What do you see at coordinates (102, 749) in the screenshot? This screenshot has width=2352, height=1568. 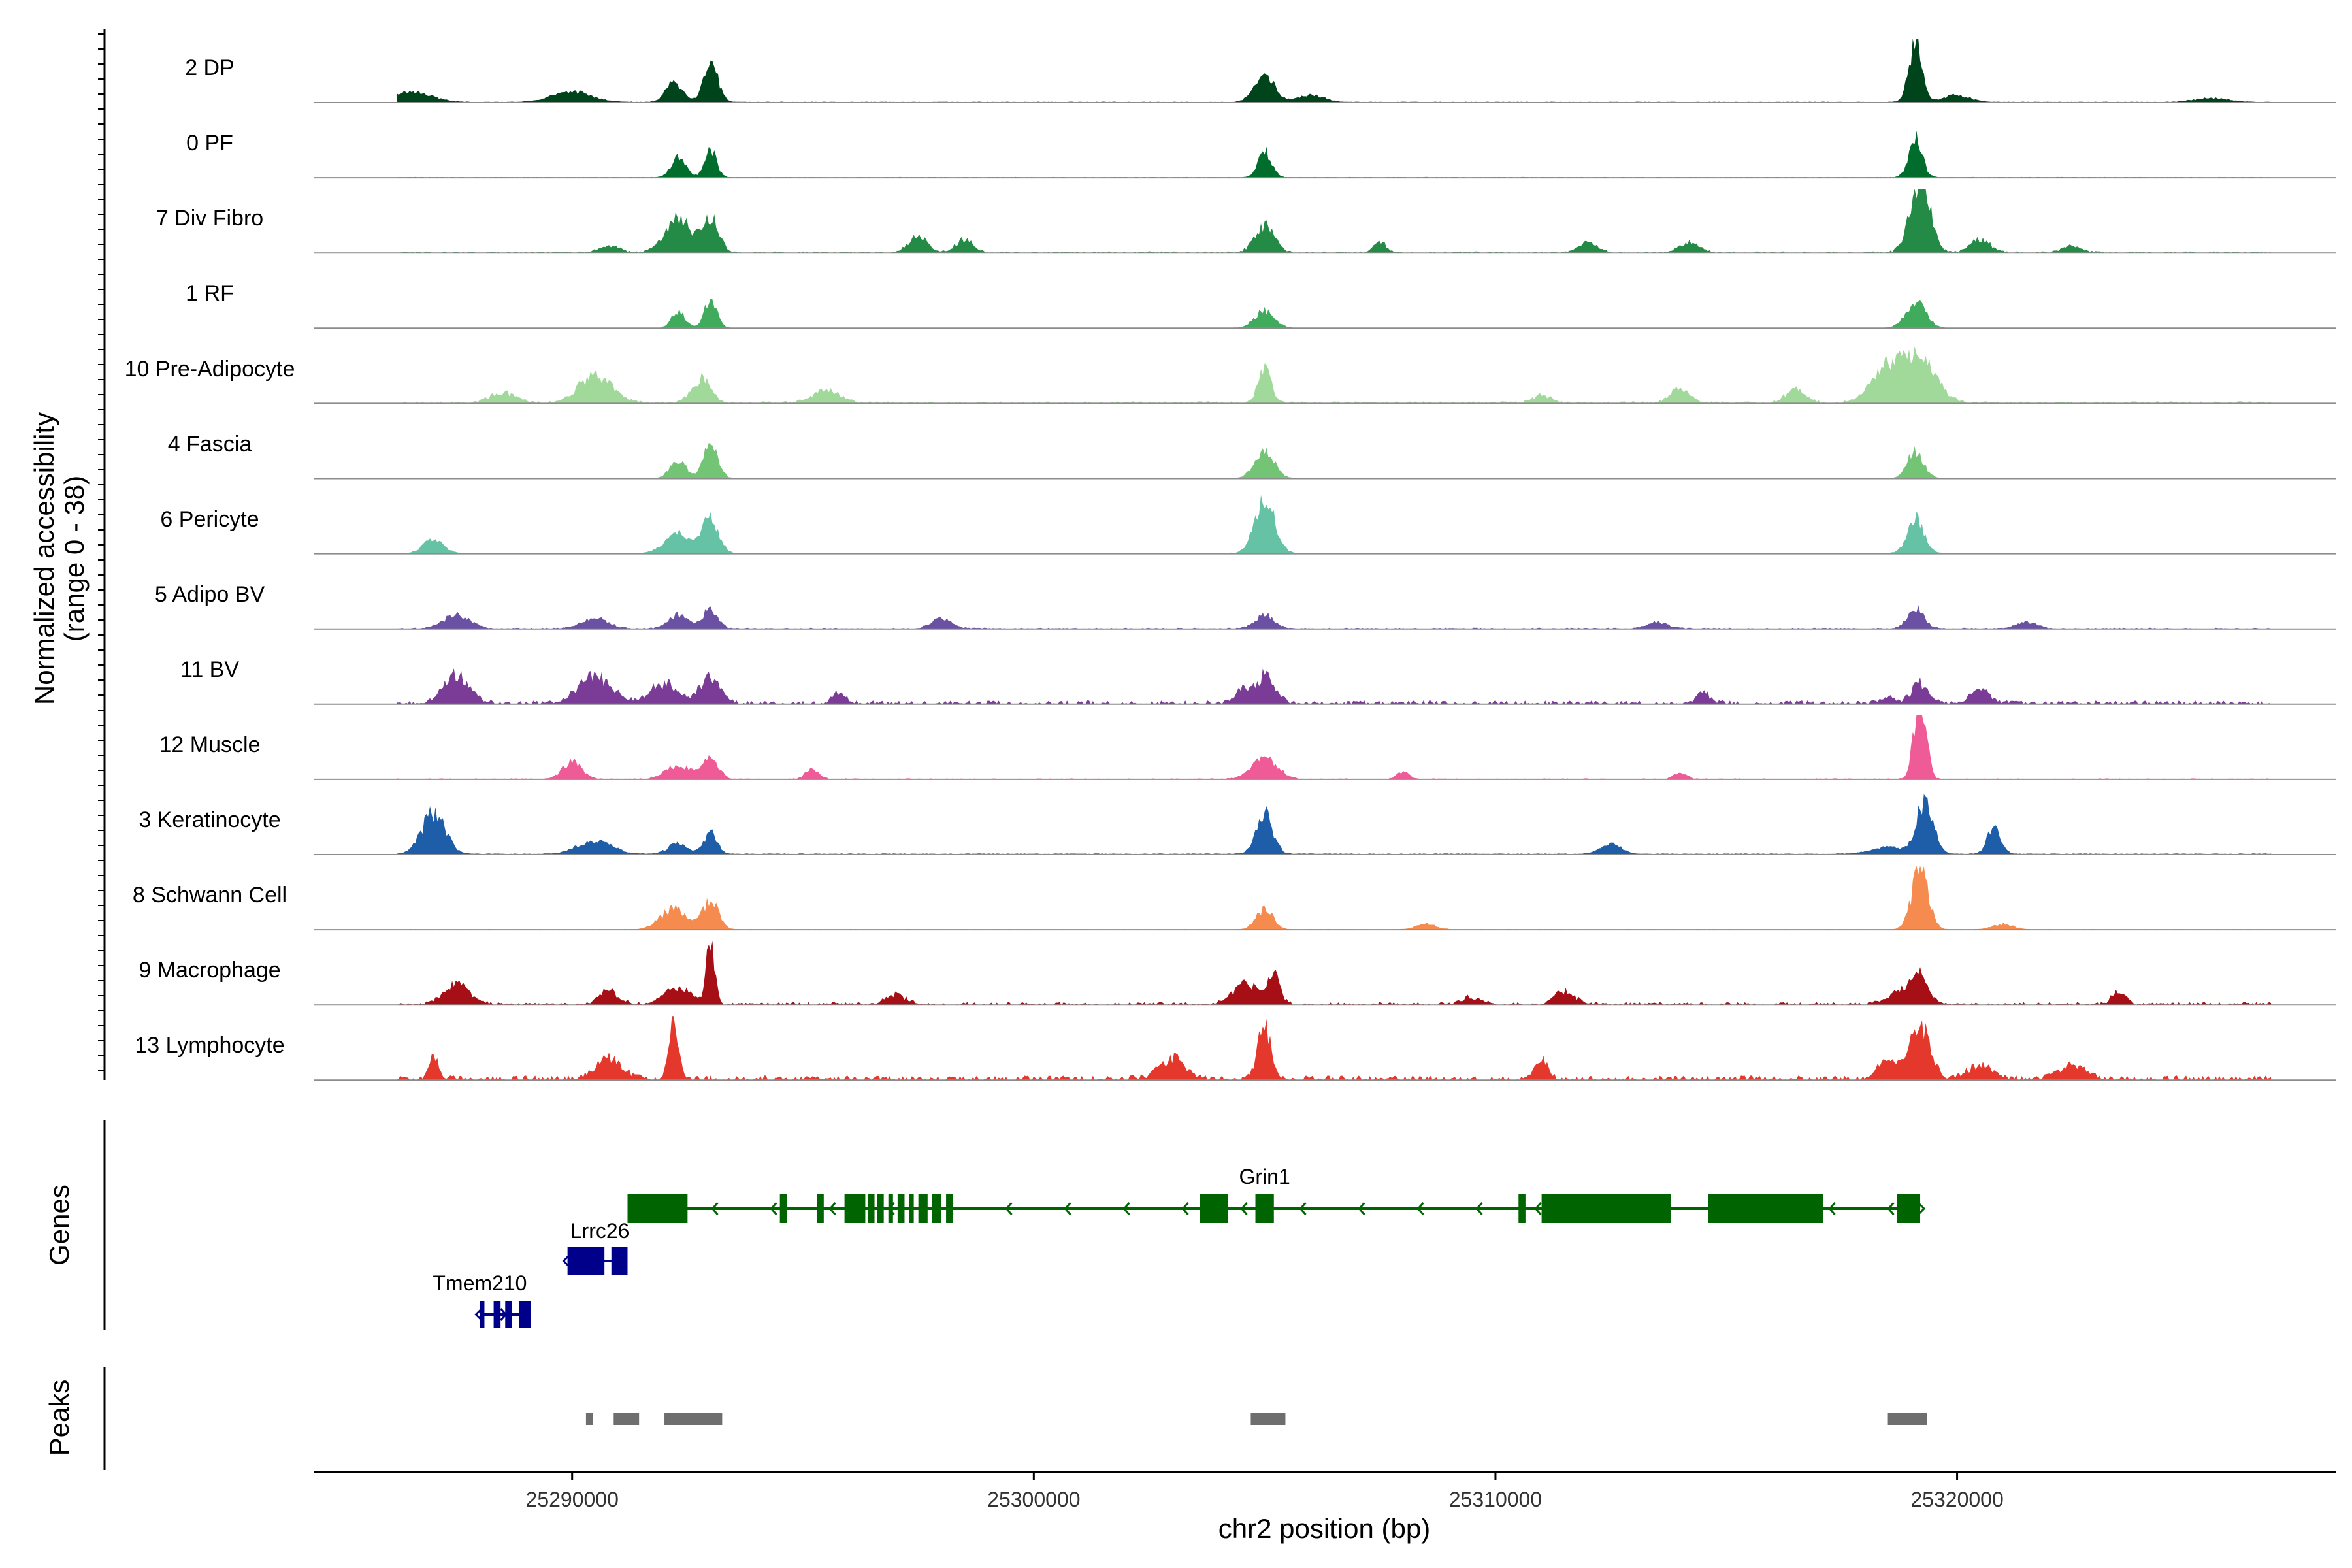 I see `y-axis` at bounding box center [102, 749].